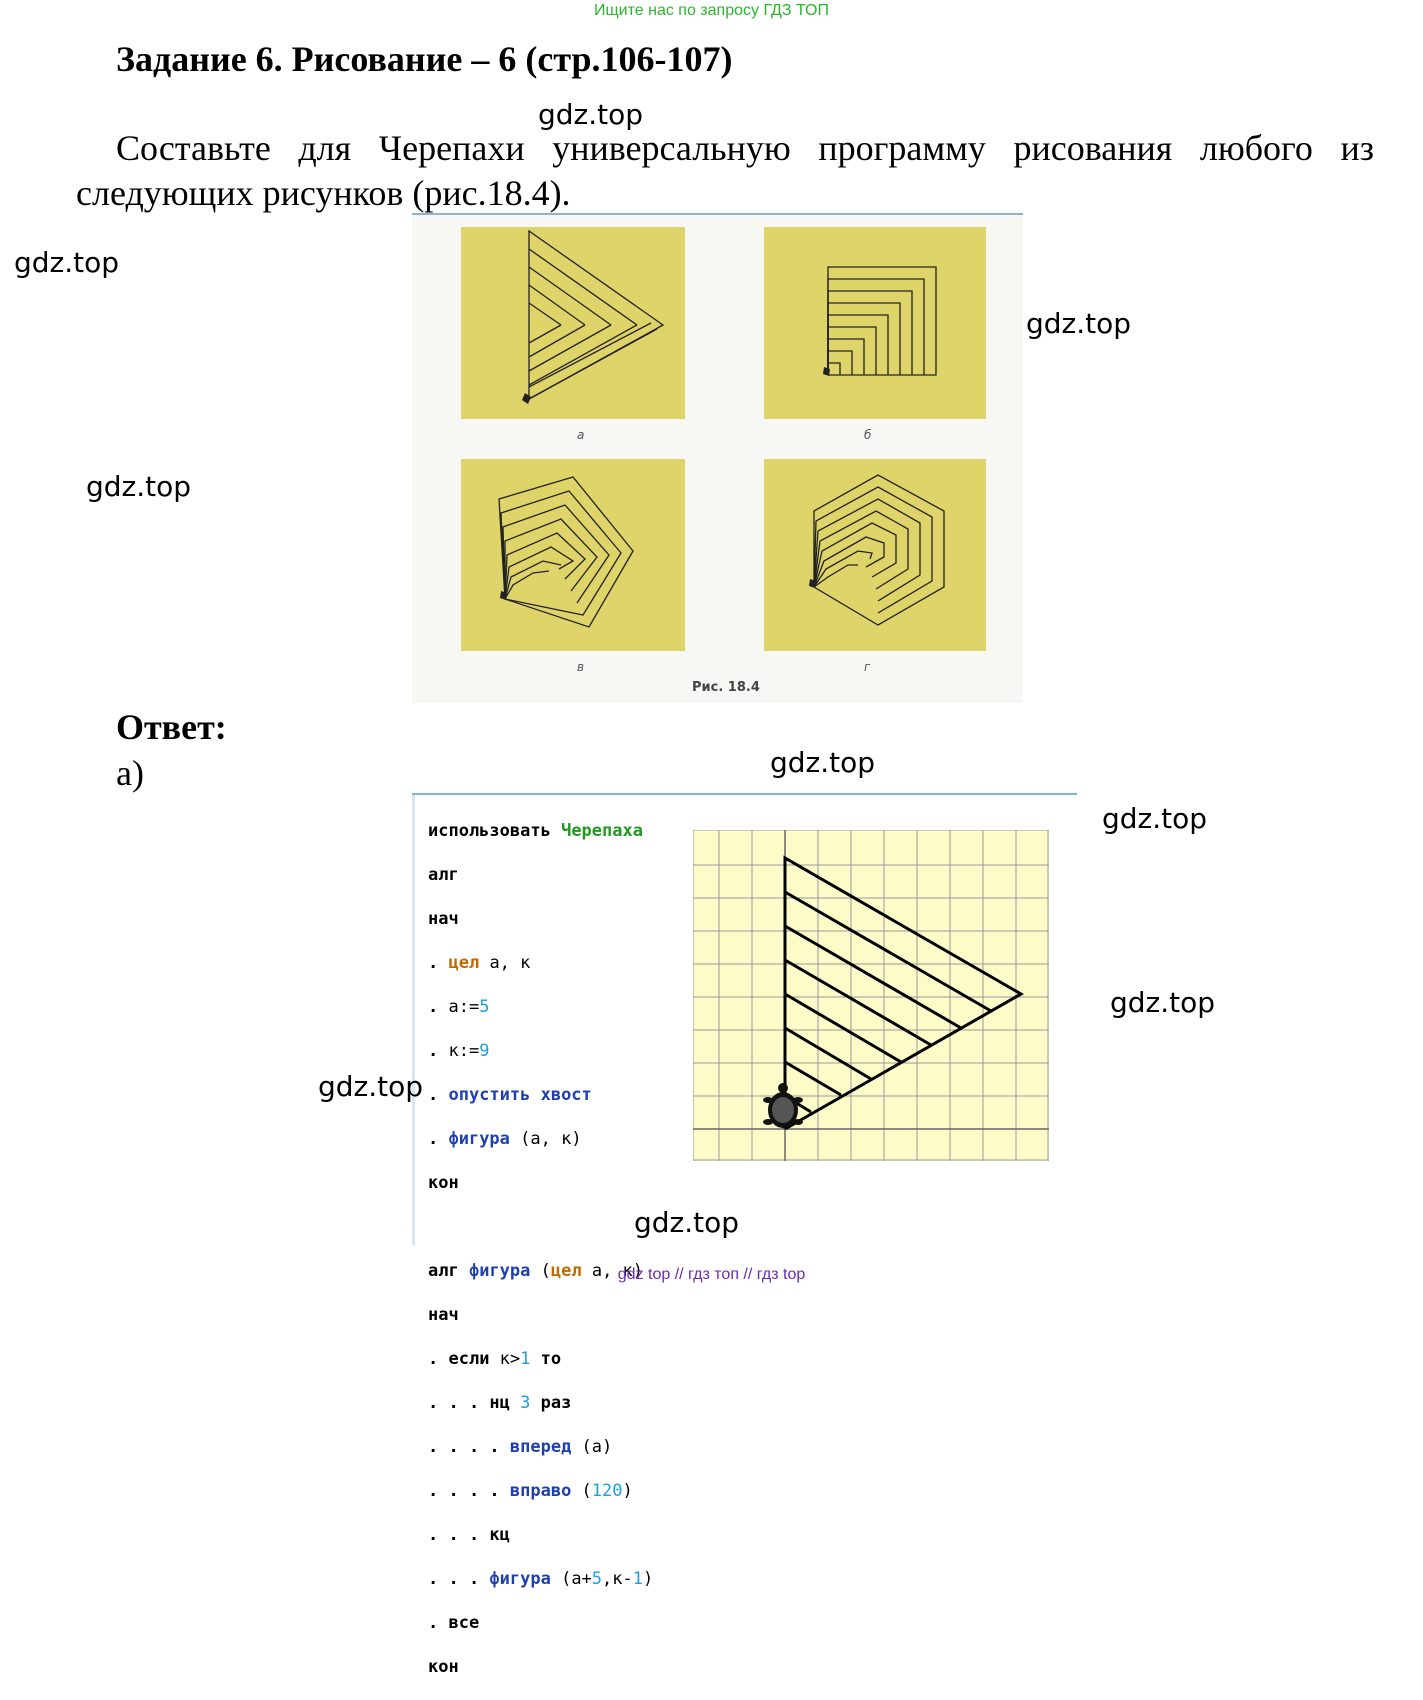 The width and height of the screenshot is (1423, 1700). I want to click on code-text: (а, к), so click(545, 1139).